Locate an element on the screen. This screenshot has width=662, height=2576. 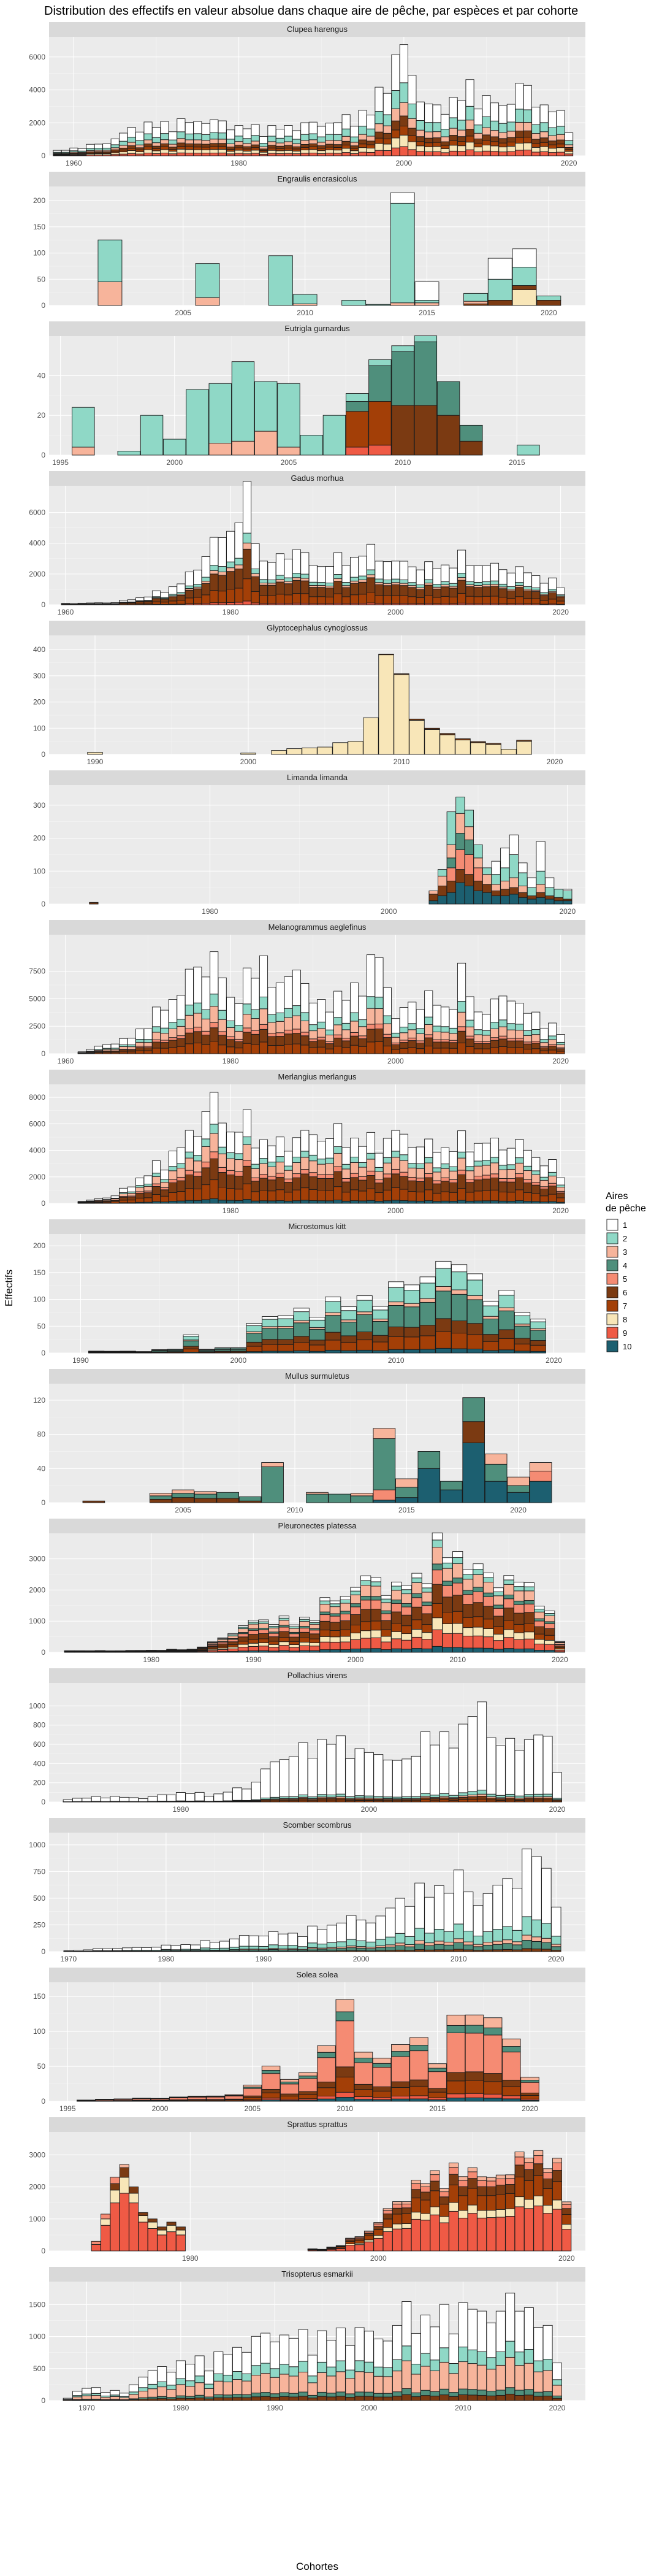
y-tick-label: 2000 is located at coordinates (37, 2187).